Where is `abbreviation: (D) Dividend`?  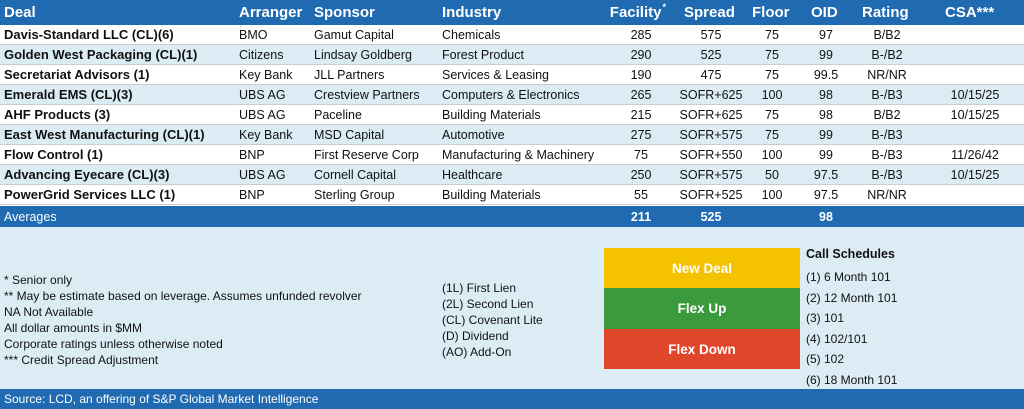
abbreviation: (D) Dividend is located at coordinates (475, 336).